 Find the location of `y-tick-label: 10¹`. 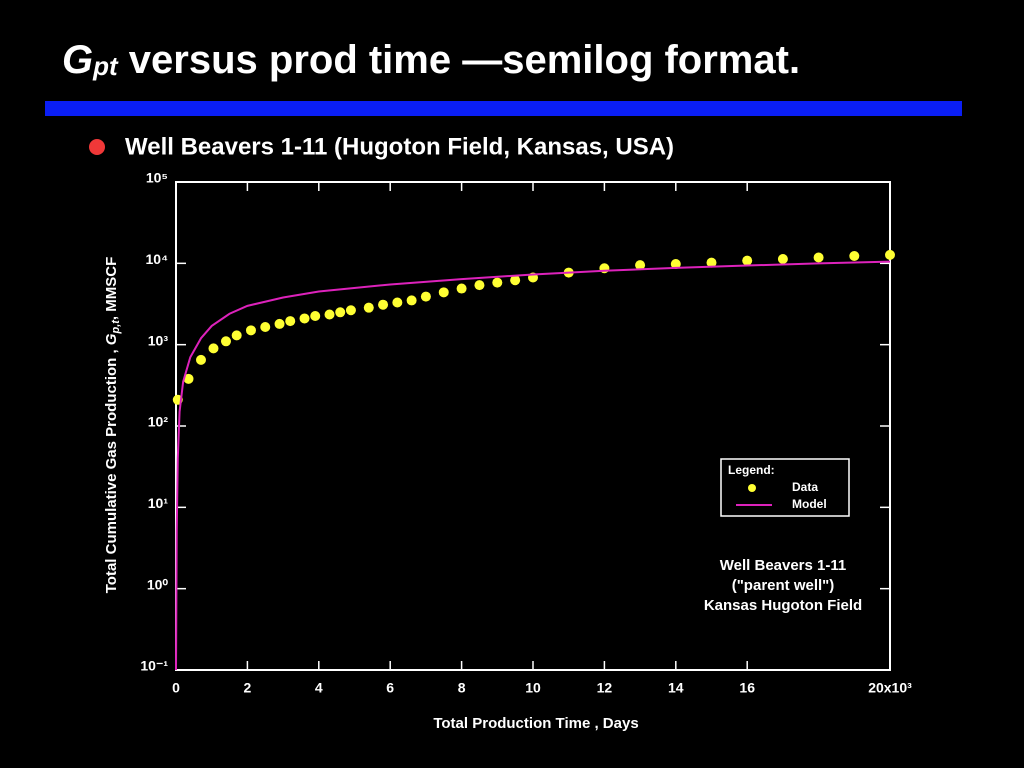

y-tick-label: 10¹ is located at coordinates (158, 503).